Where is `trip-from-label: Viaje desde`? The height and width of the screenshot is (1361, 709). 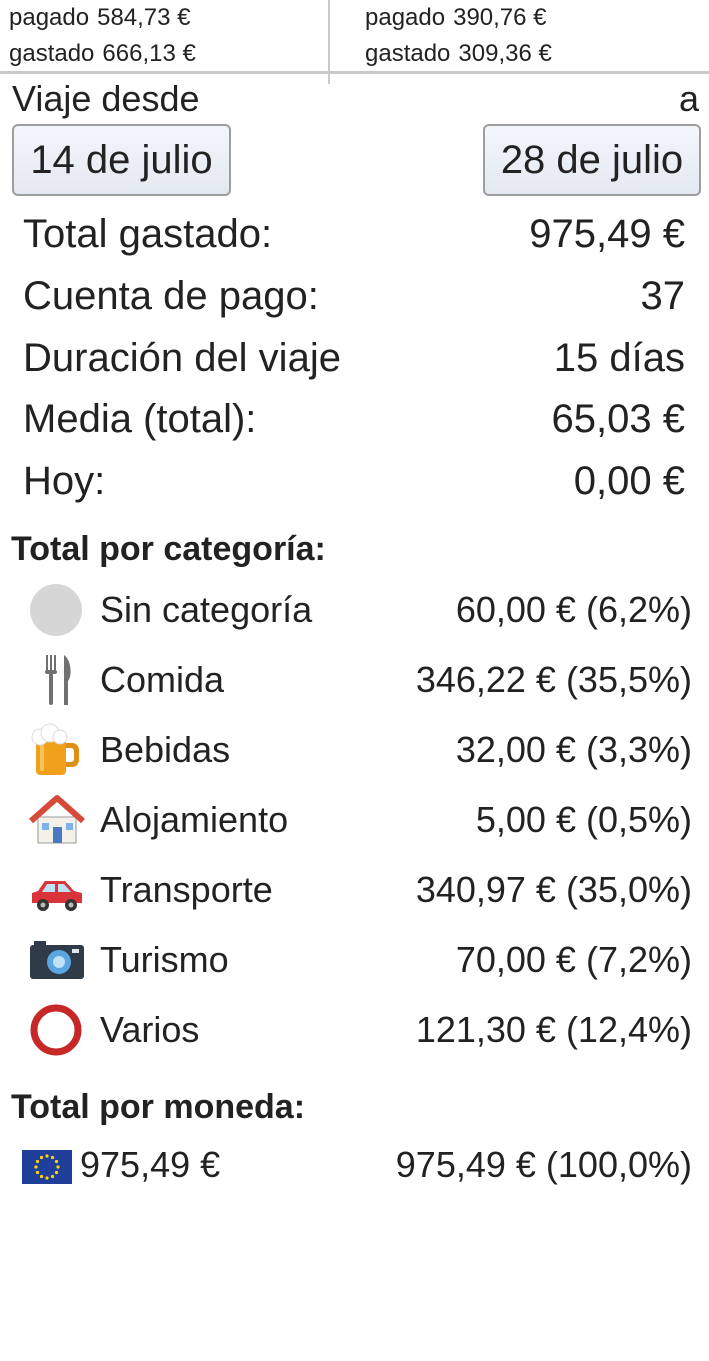 trip-from-label: Viaje desde is located at coordinates (106, 98).